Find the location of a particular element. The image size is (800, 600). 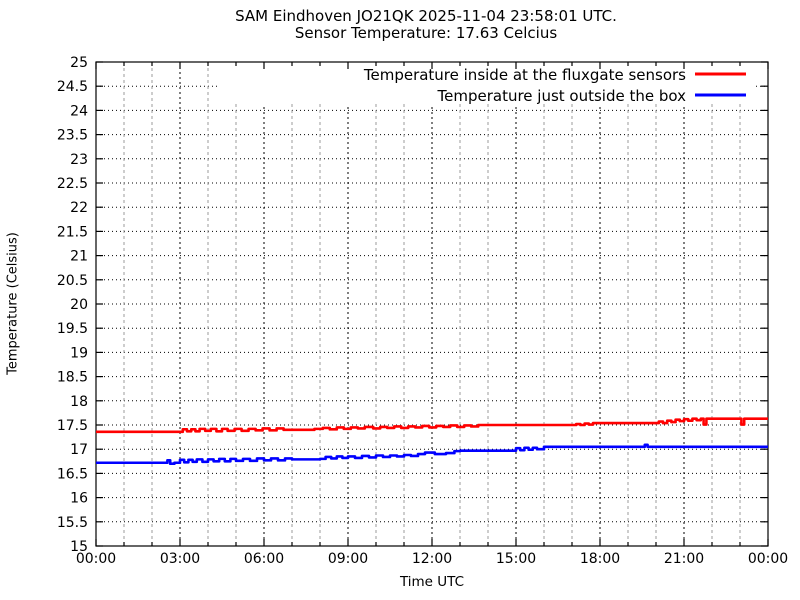

y-axis-label: Temperature (Celsius) is located at coordinates (13, 303).